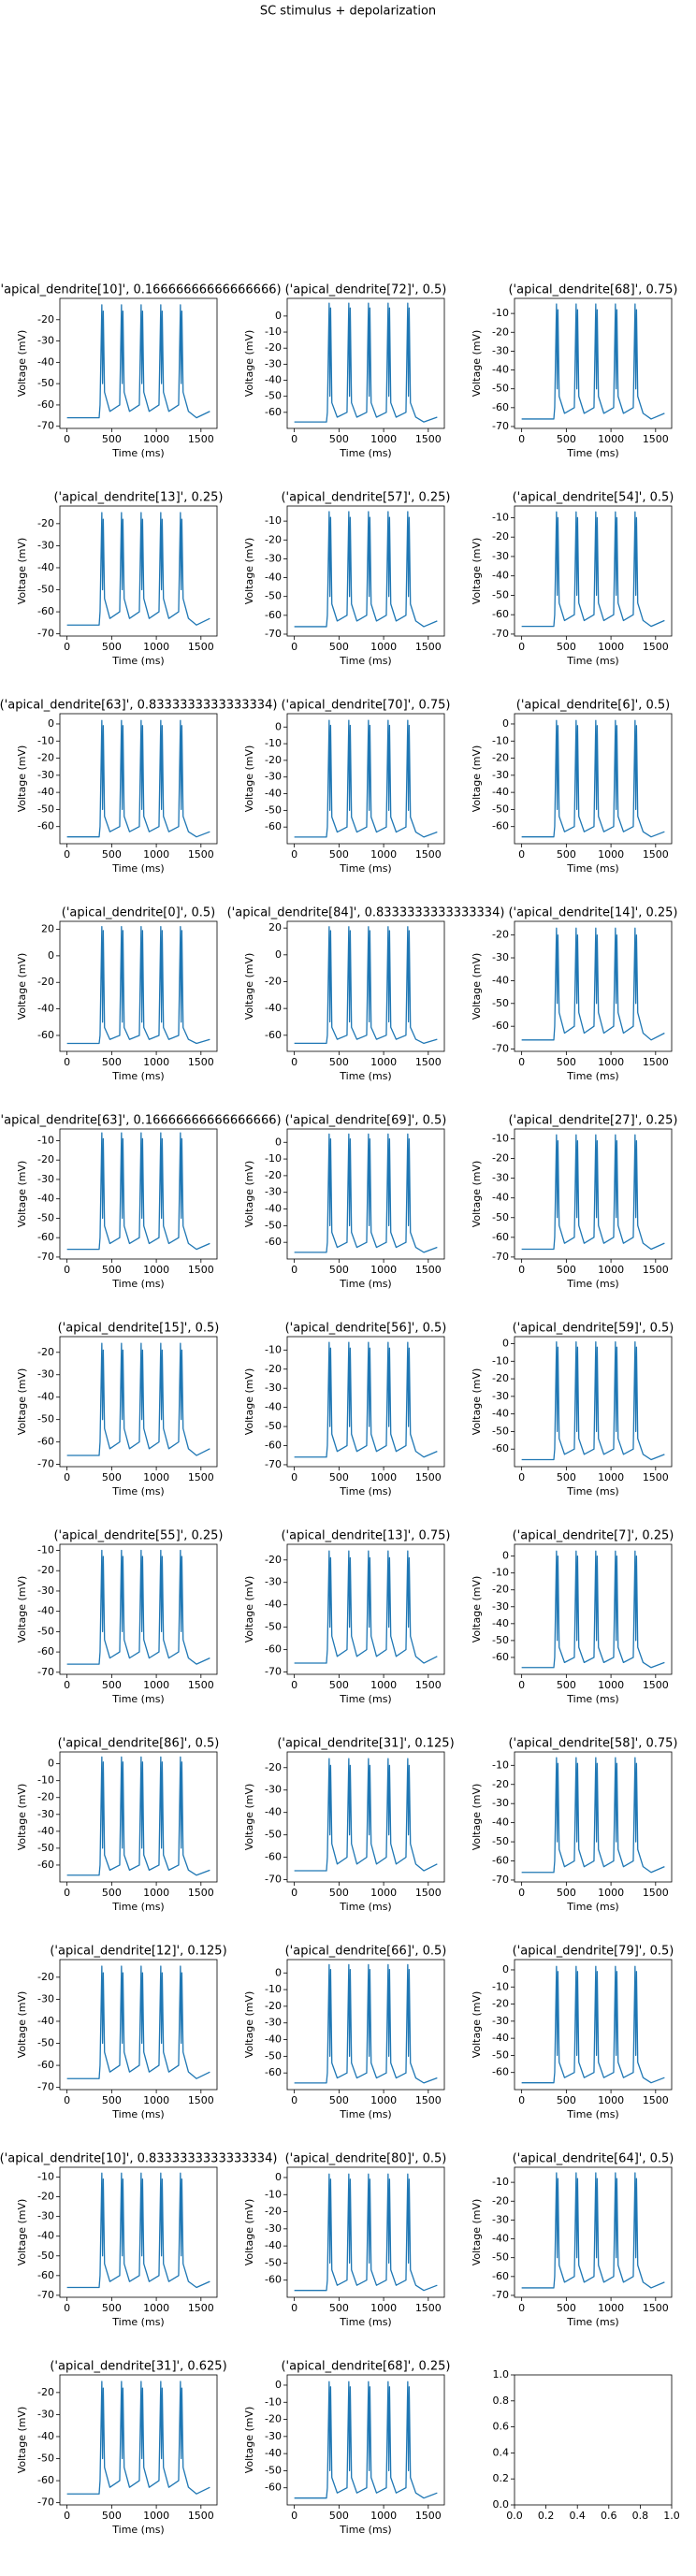 The image size is (696, 2576). Describe the element at coordinates (593, 1329) in the screenshot. I see `subplot-title: ('apical_dendrite[59]', 0.5)` at that location.